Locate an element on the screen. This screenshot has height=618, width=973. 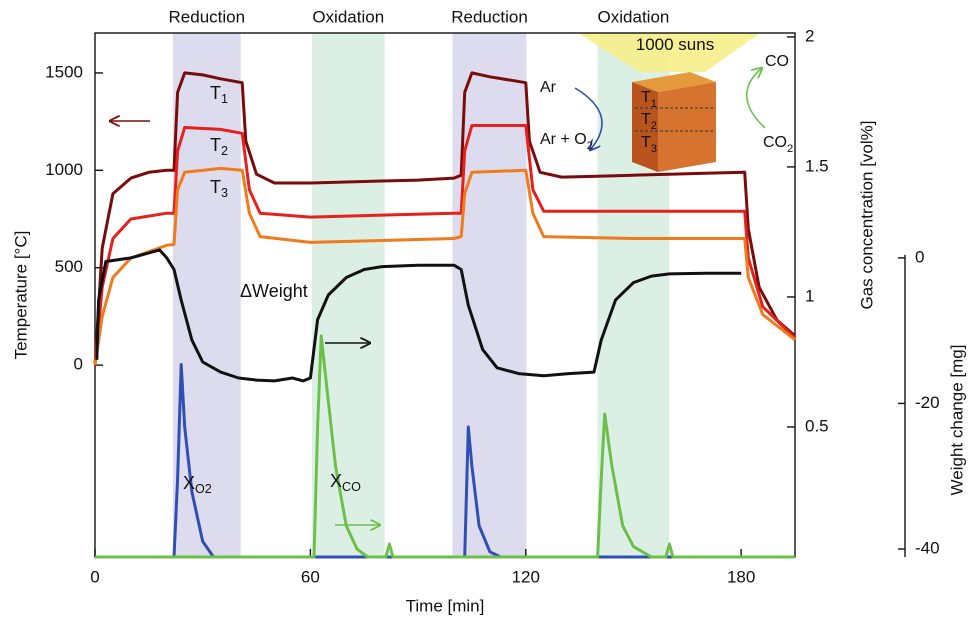
x-tick-label: 0 is located at coordinates (94, 576).